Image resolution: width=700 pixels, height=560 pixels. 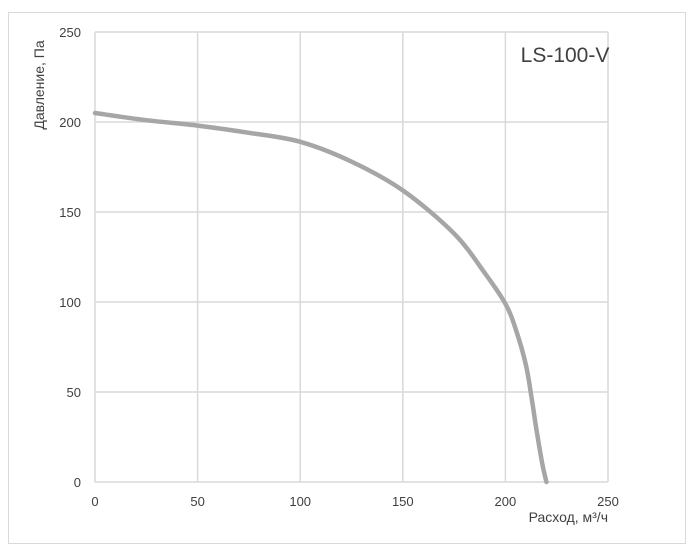 I want to click on y-tick-label: 150, so click(x=70, y=212).